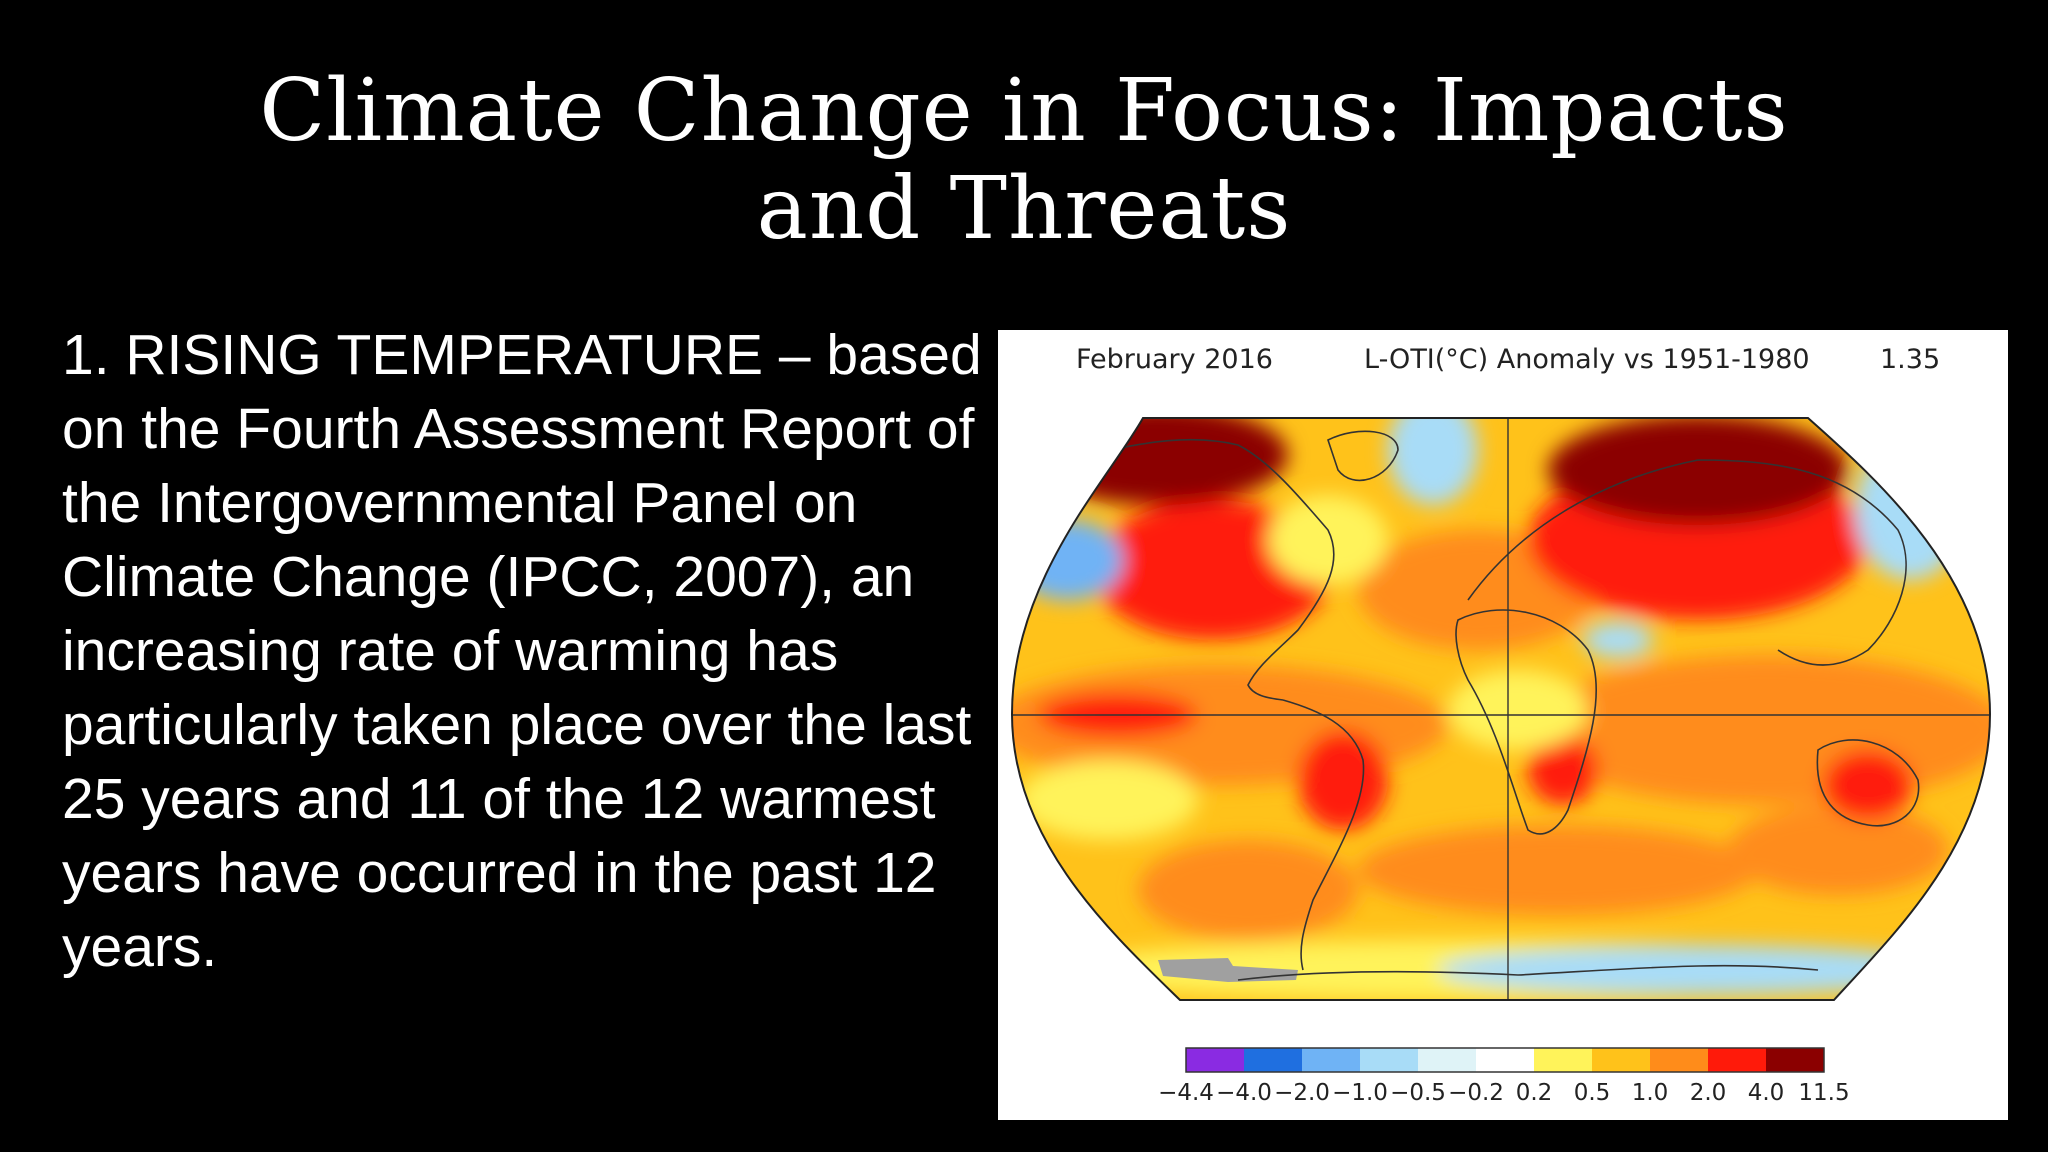 This screenshot has height=1152, width=2048. I want to click on legend-label-8: 0.5, so click(1592, 1093).